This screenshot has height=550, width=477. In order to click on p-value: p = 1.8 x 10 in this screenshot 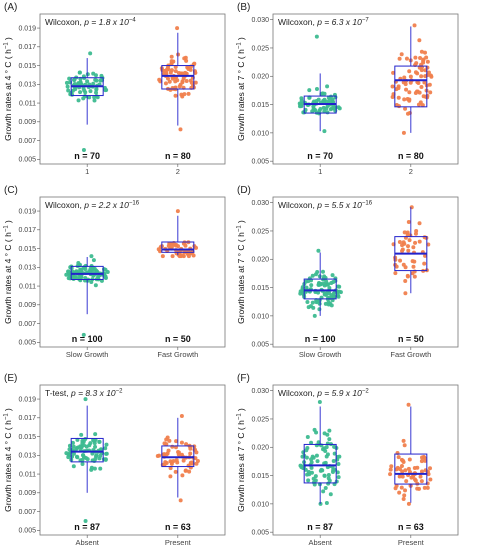, I will do `click(106, 22)`.